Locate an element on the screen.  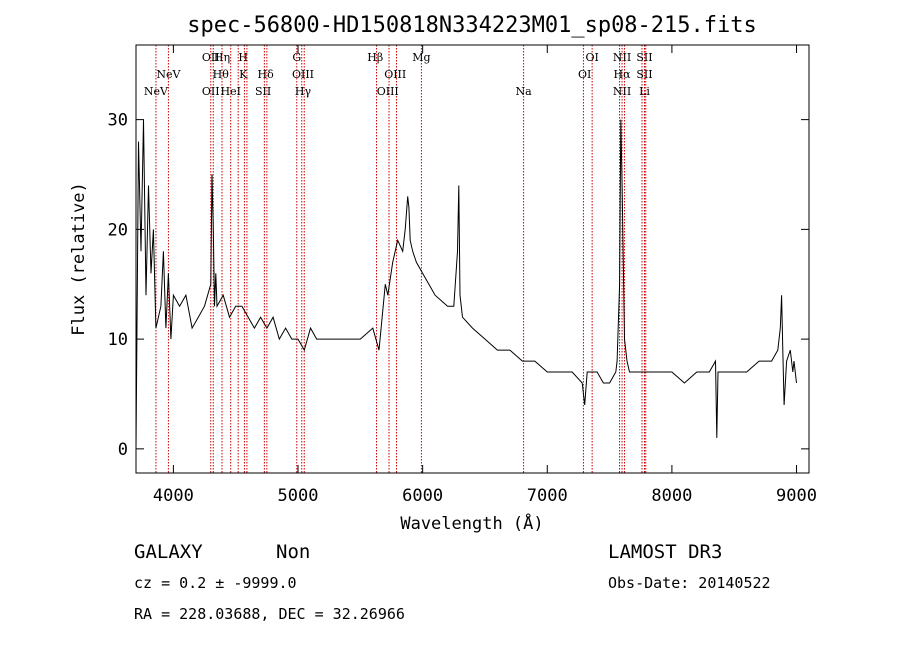
y-tick-label: 0 is located at coordinates (123, 450).